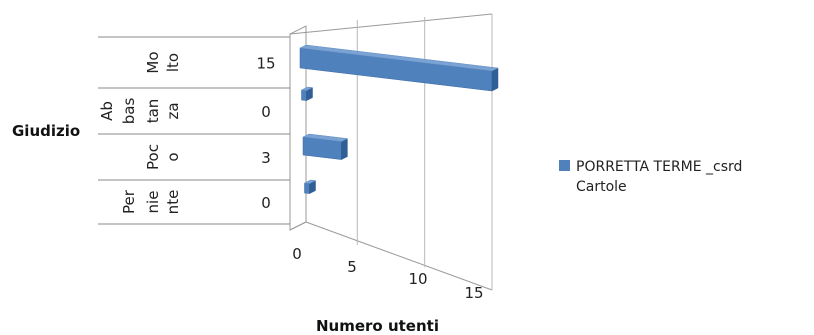 The height and width of the screenshot is (335, 814). Describe the element at coordinates (564, 165) in the screenshot. I see `legend-swatch` at that location.